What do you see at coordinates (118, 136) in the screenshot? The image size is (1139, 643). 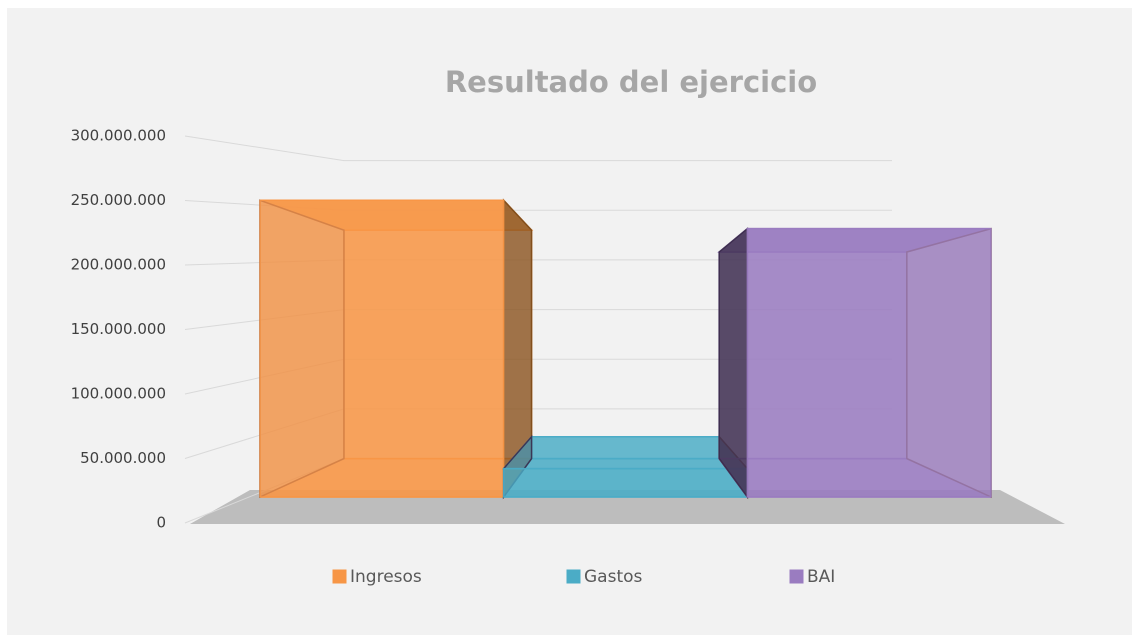 I see `y-tick-label: 300.000.000` at bounding box center [118, 136].